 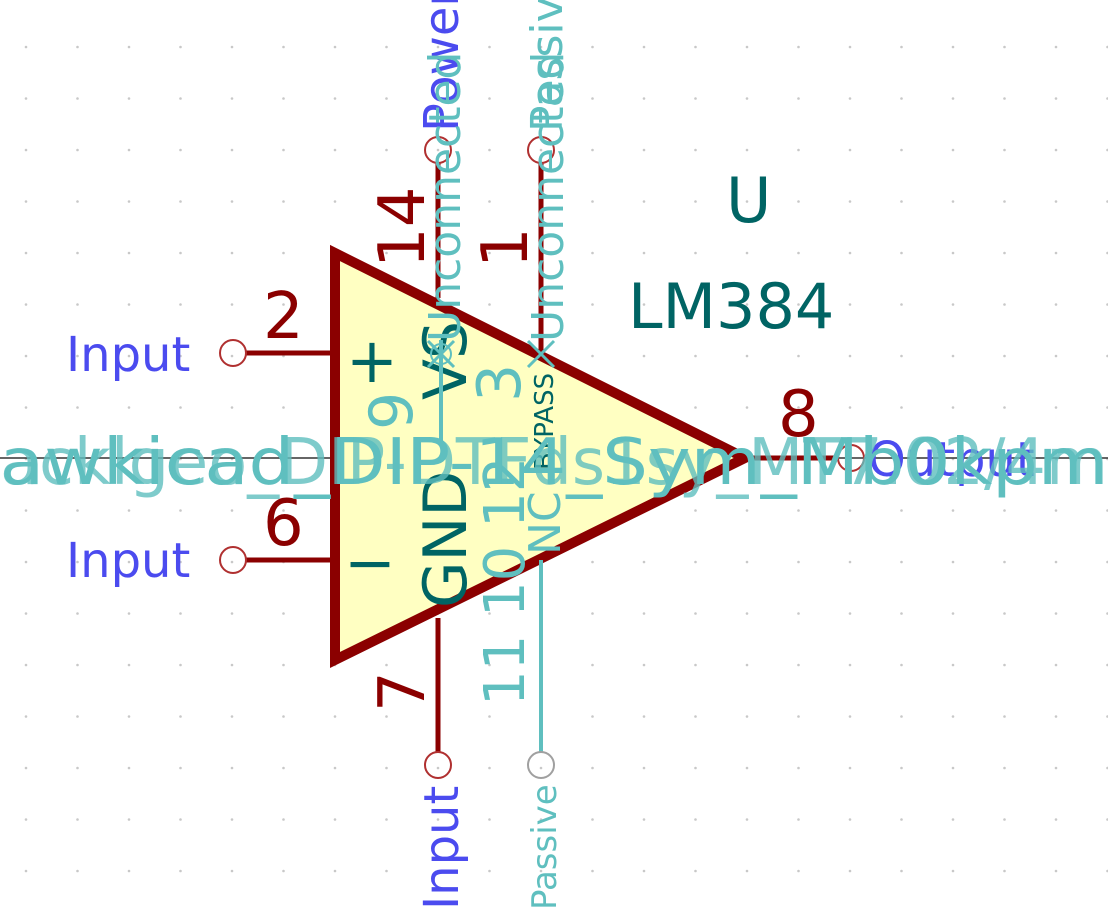 What do you see at coordinates (541, 150) in the screenshot?
I see `pin-1-endpoint` at bounding box center [541, 150].